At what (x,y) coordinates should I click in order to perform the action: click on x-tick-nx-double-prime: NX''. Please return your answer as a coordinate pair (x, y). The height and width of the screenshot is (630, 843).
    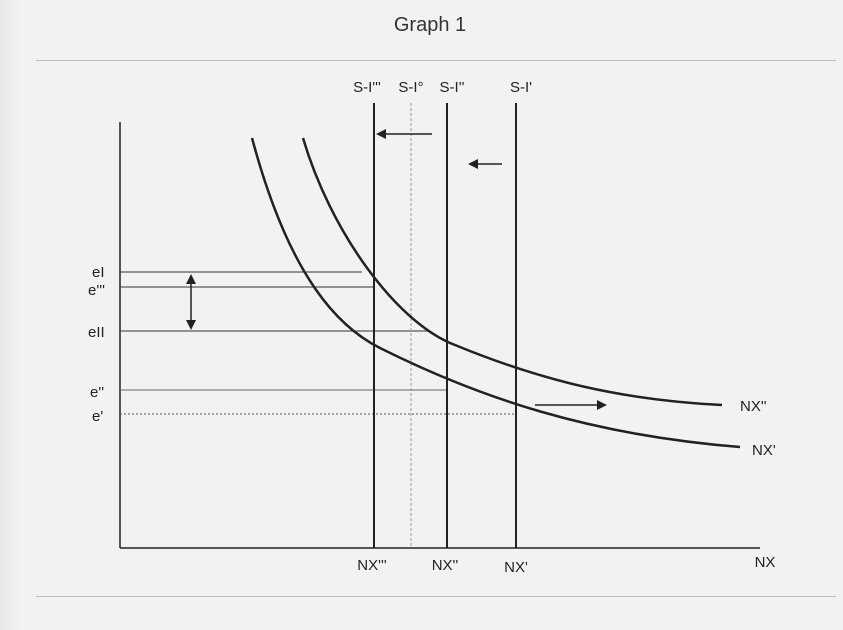
    Looking at the image, I should click on (445, 565).